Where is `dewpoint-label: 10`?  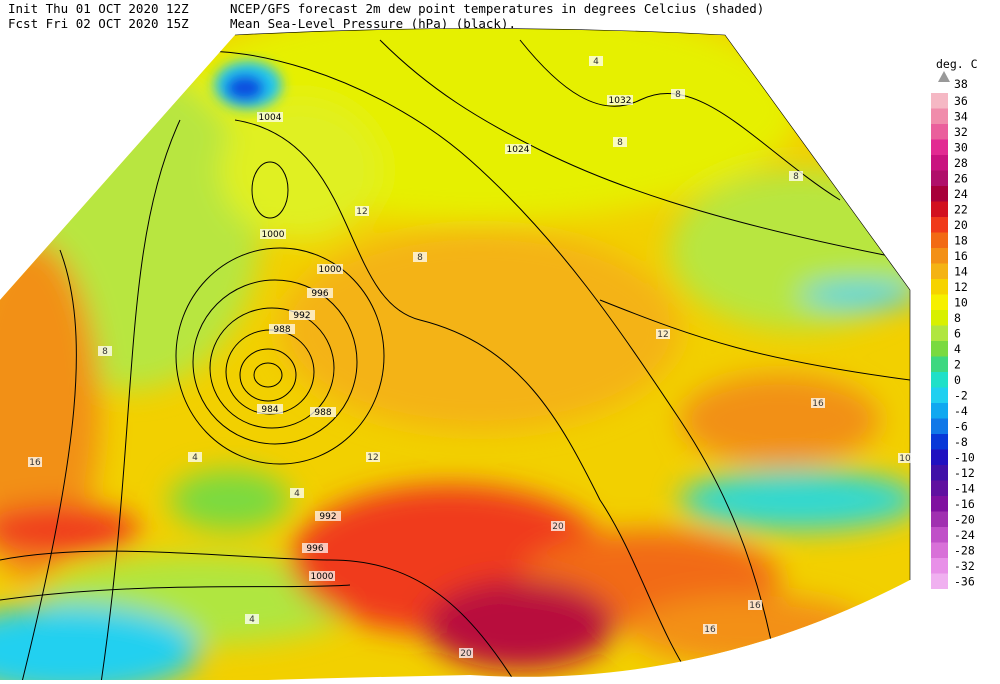
dewpoint-label: 10 is located at coordinates (905, 459).